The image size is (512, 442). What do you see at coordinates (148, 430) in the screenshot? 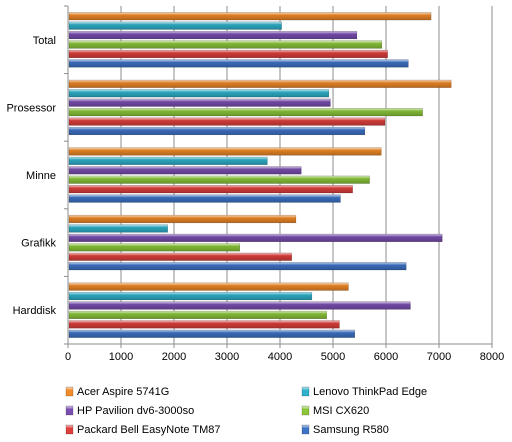
I see `legend-label-packard-bell-easynote-tm87: Packard Bell EasyNote TM87` at bounding box center [148, 430].